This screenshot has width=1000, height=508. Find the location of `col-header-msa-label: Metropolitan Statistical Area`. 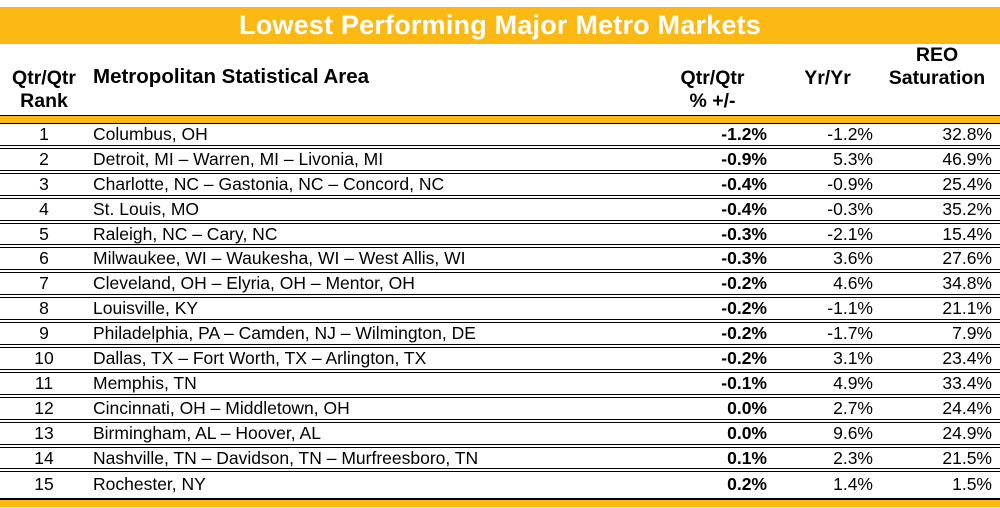

col-header-msa-label: Metropolitan Statistical Area is located at coordinates (231, 76).